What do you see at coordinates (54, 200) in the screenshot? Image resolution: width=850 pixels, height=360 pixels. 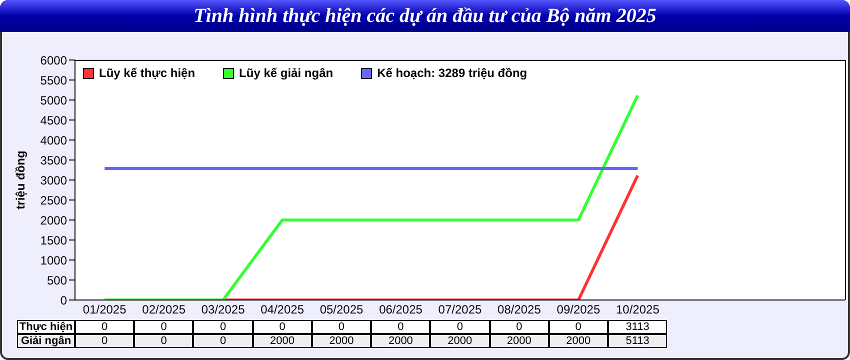 I see `y-tick-label: 2500` at bounding box center [54, 200].